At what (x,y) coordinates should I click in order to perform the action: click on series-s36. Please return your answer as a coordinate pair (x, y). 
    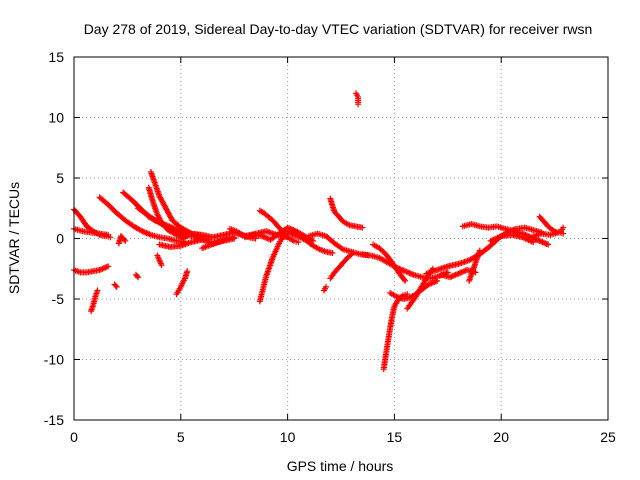
    Looking at the image, I should click on (505, 234).